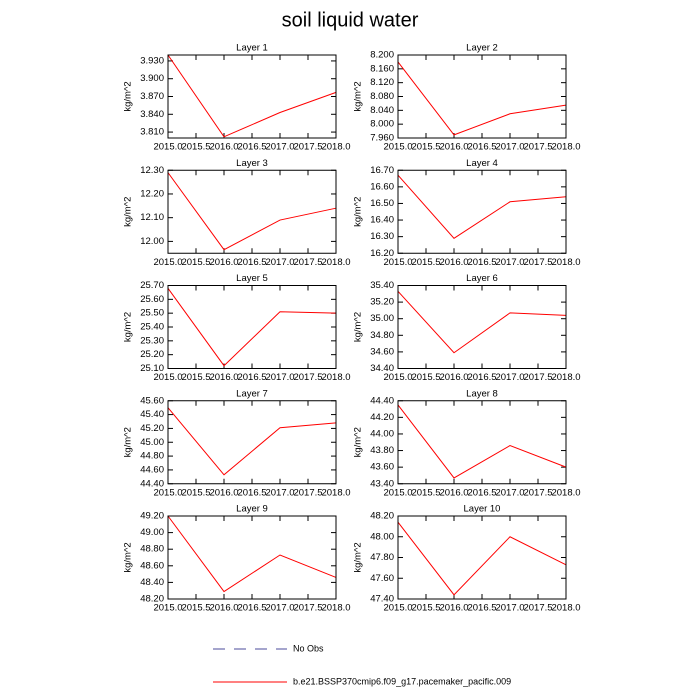  What do you see at coordinates (382, 351) in the screenshot?
I see `y-tick-label: 34.60` at bounding box center [382, 351].